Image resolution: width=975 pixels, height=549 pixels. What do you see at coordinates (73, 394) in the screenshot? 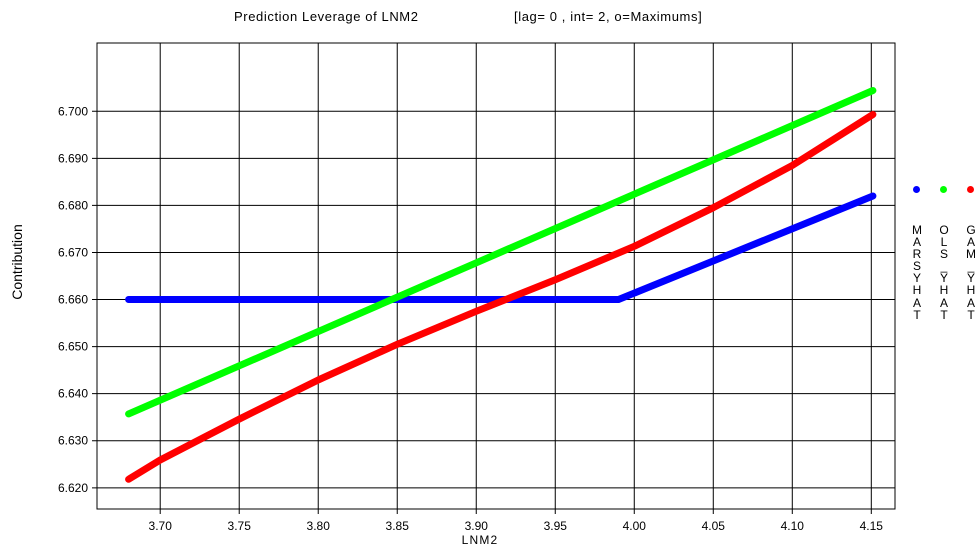
I see `y-tick-label: 6.640` at bounding box center [73, 394].